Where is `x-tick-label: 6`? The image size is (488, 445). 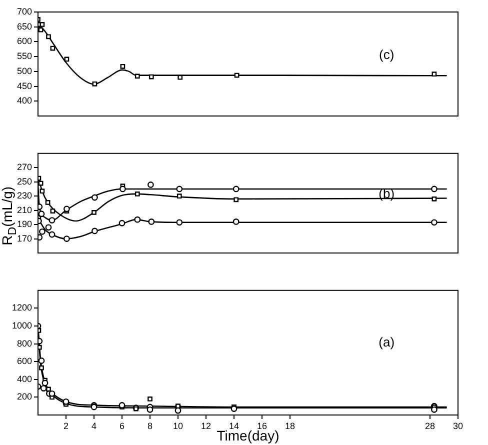
x-tick-label: 6 is located at coordinates (122, 425).